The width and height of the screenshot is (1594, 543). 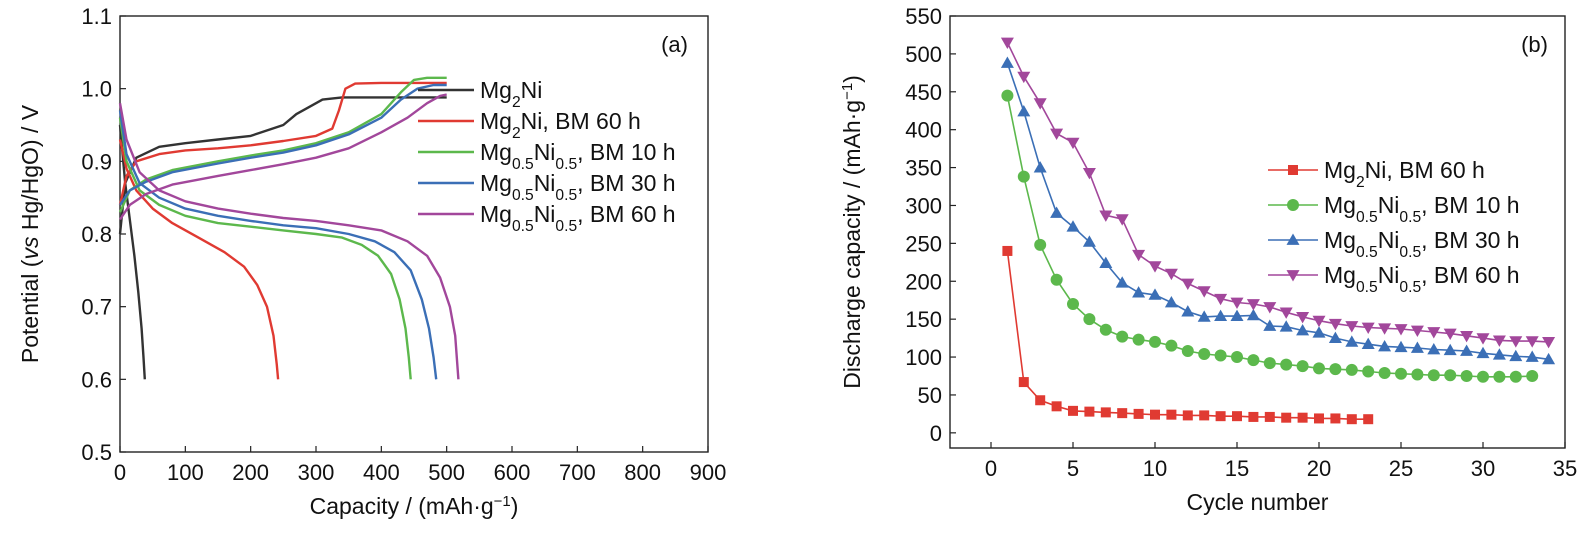 I want to click on x-tick-label: 500, so click(x=446, y=472).